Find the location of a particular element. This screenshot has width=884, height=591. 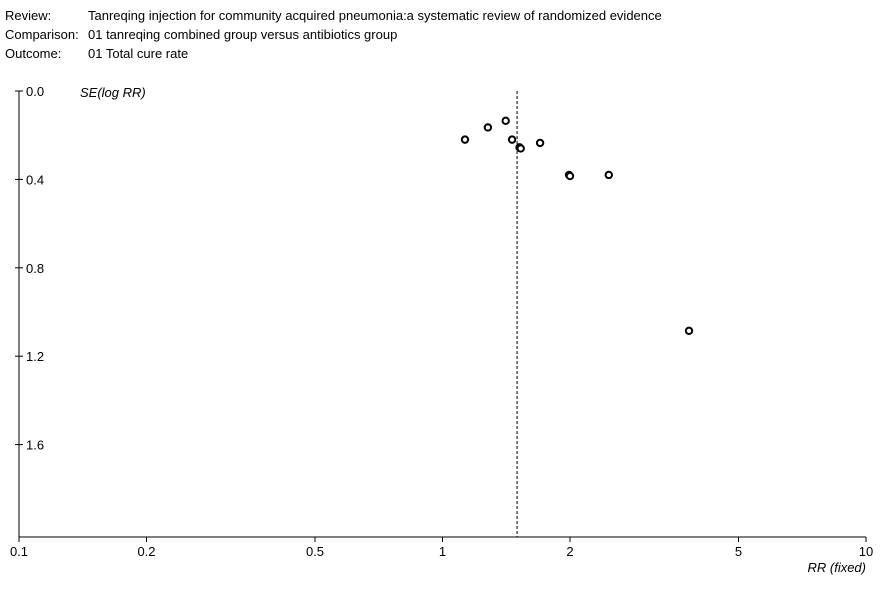

x-tick-label: 0.5 is located at coordinates (315, 551).